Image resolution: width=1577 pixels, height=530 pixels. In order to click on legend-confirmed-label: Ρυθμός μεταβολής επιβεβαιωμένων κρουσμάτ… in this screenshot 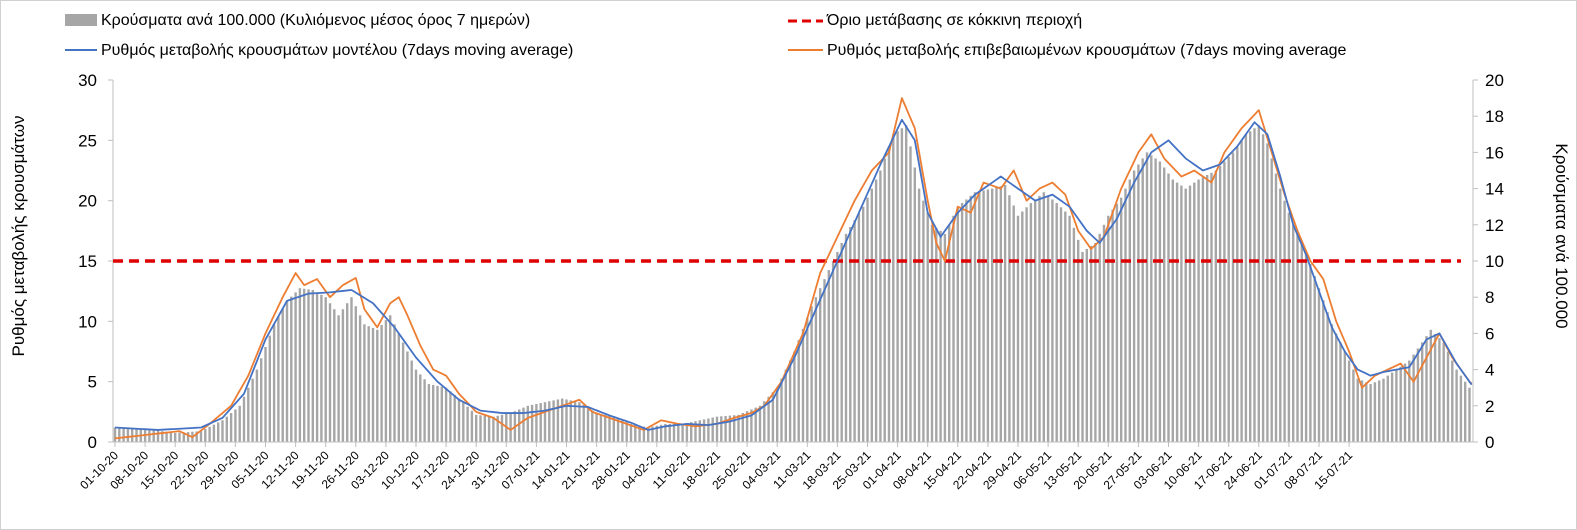, I will do `click(1087, 50)`.